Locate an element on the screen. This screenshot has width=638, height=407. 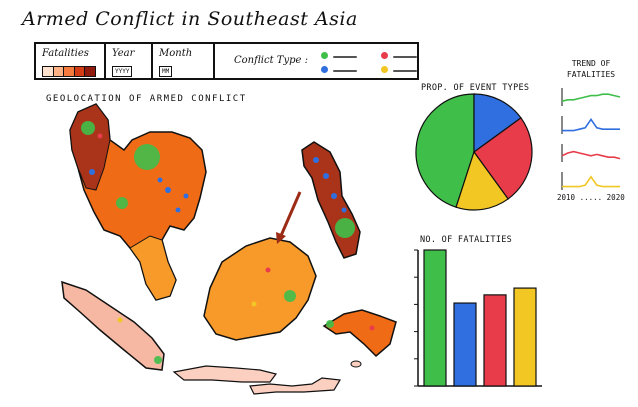
map-region-sumatra is located at coordinates (113, 325).